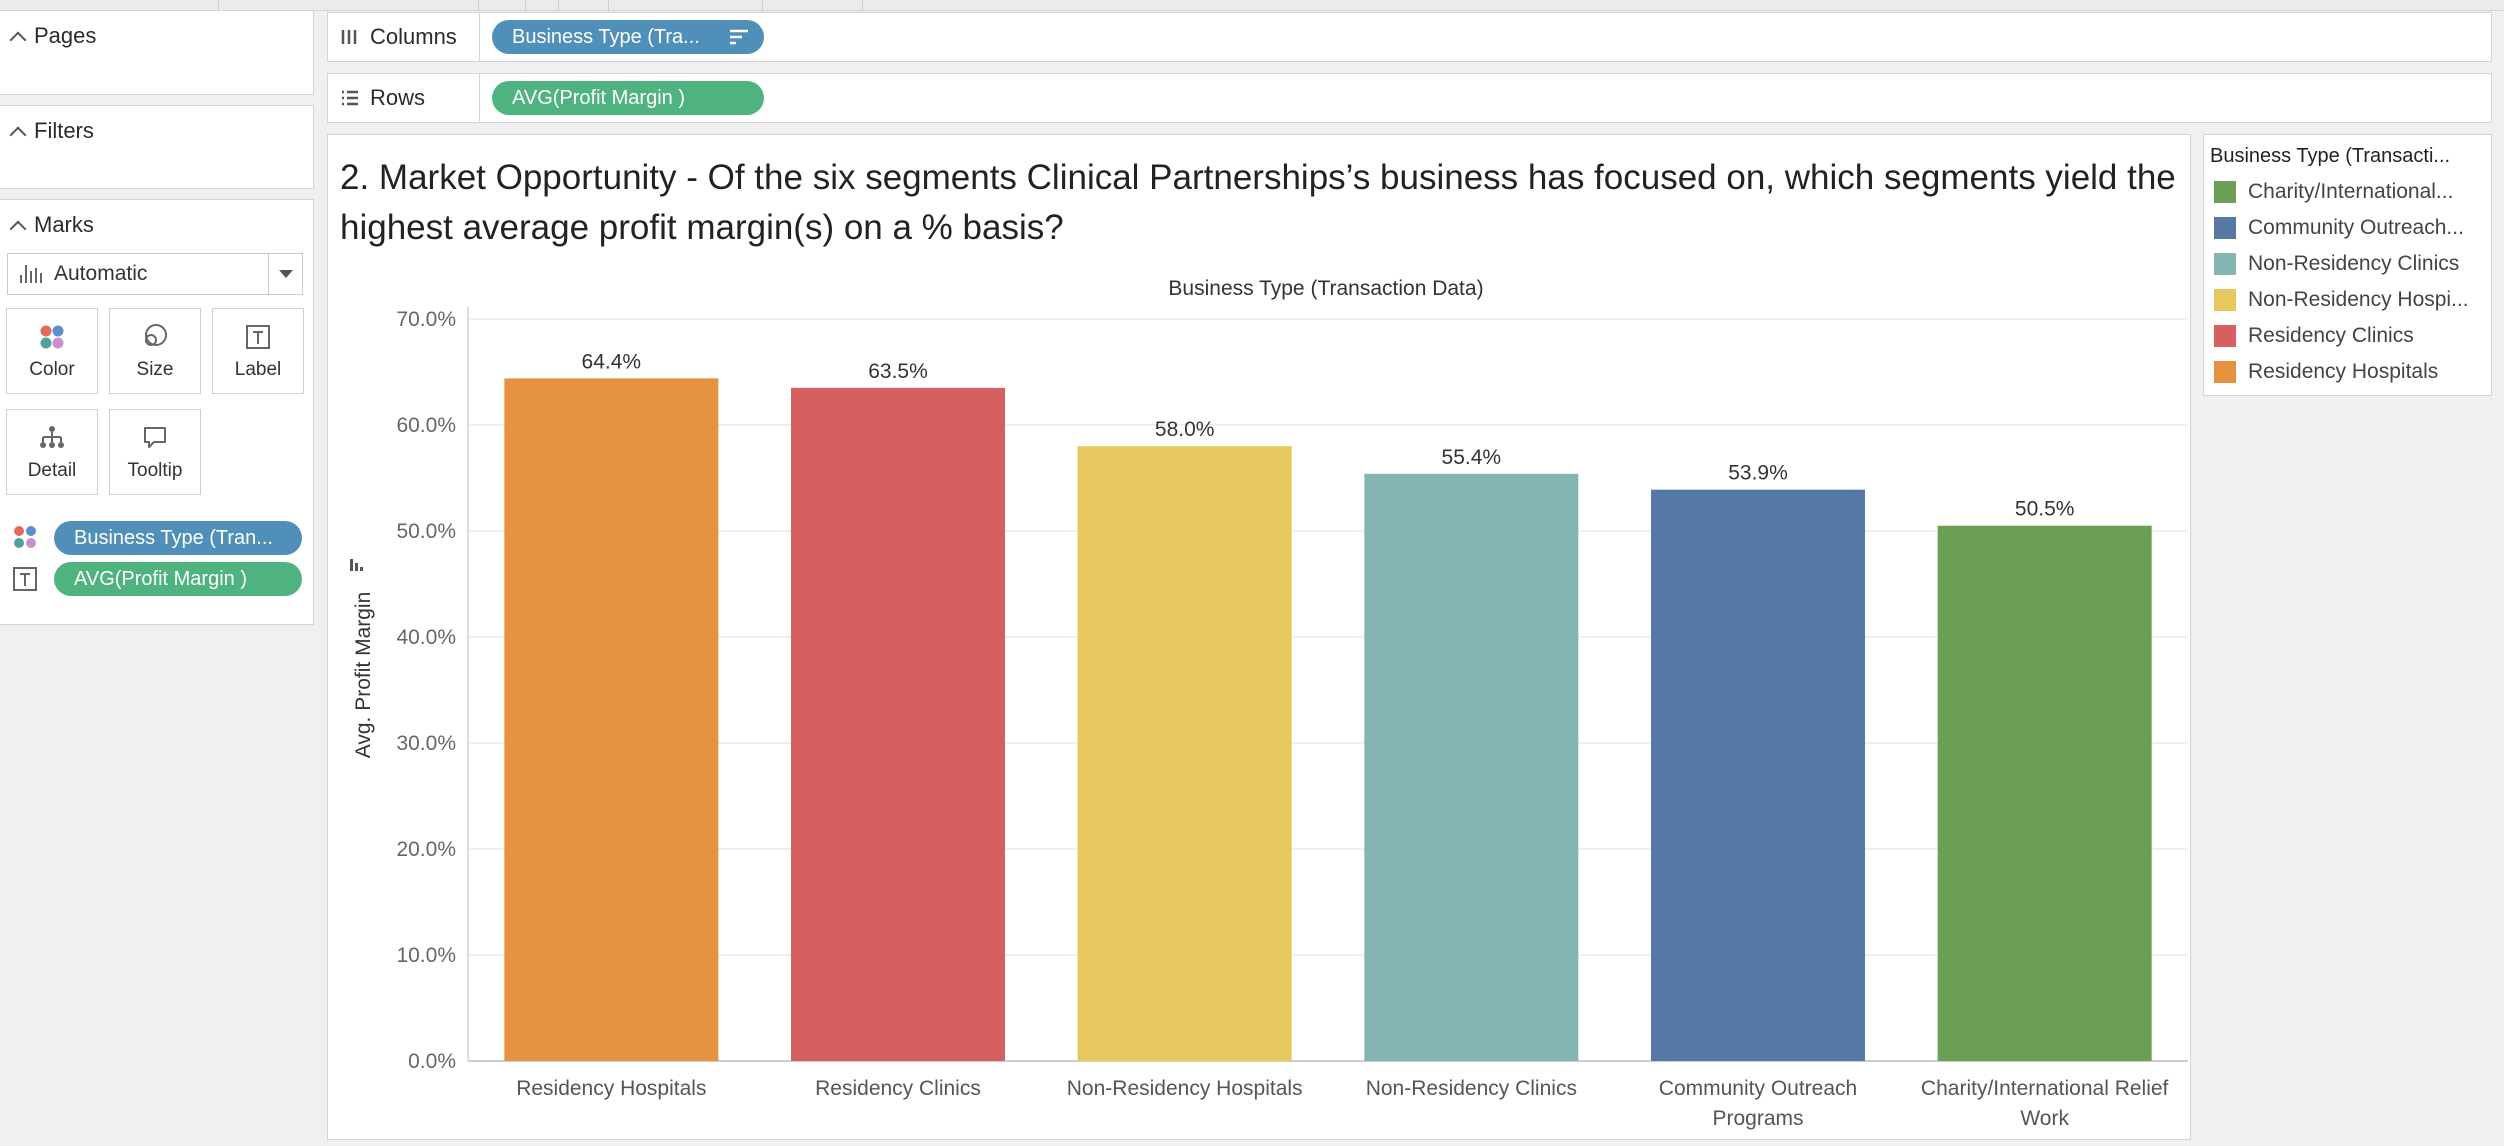  What do you see at coordinates (426, 743) in the screenshot?
I see `y-tick-label: 30.0%` at bounding box center [426, 743].